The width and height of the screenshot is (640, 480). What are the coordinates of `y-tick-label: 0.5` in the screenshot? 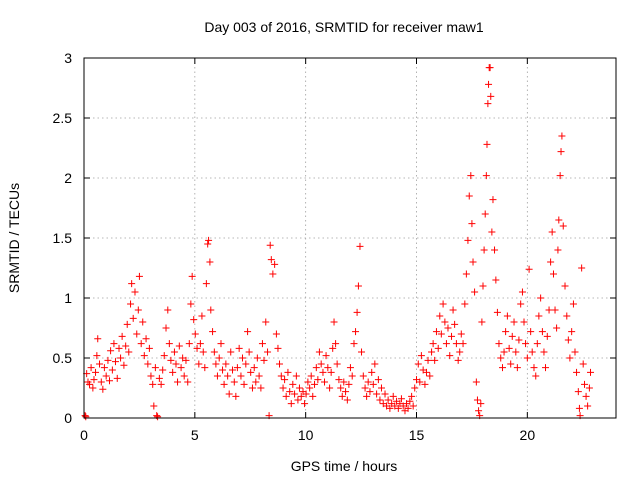 It's located at (63, 358).